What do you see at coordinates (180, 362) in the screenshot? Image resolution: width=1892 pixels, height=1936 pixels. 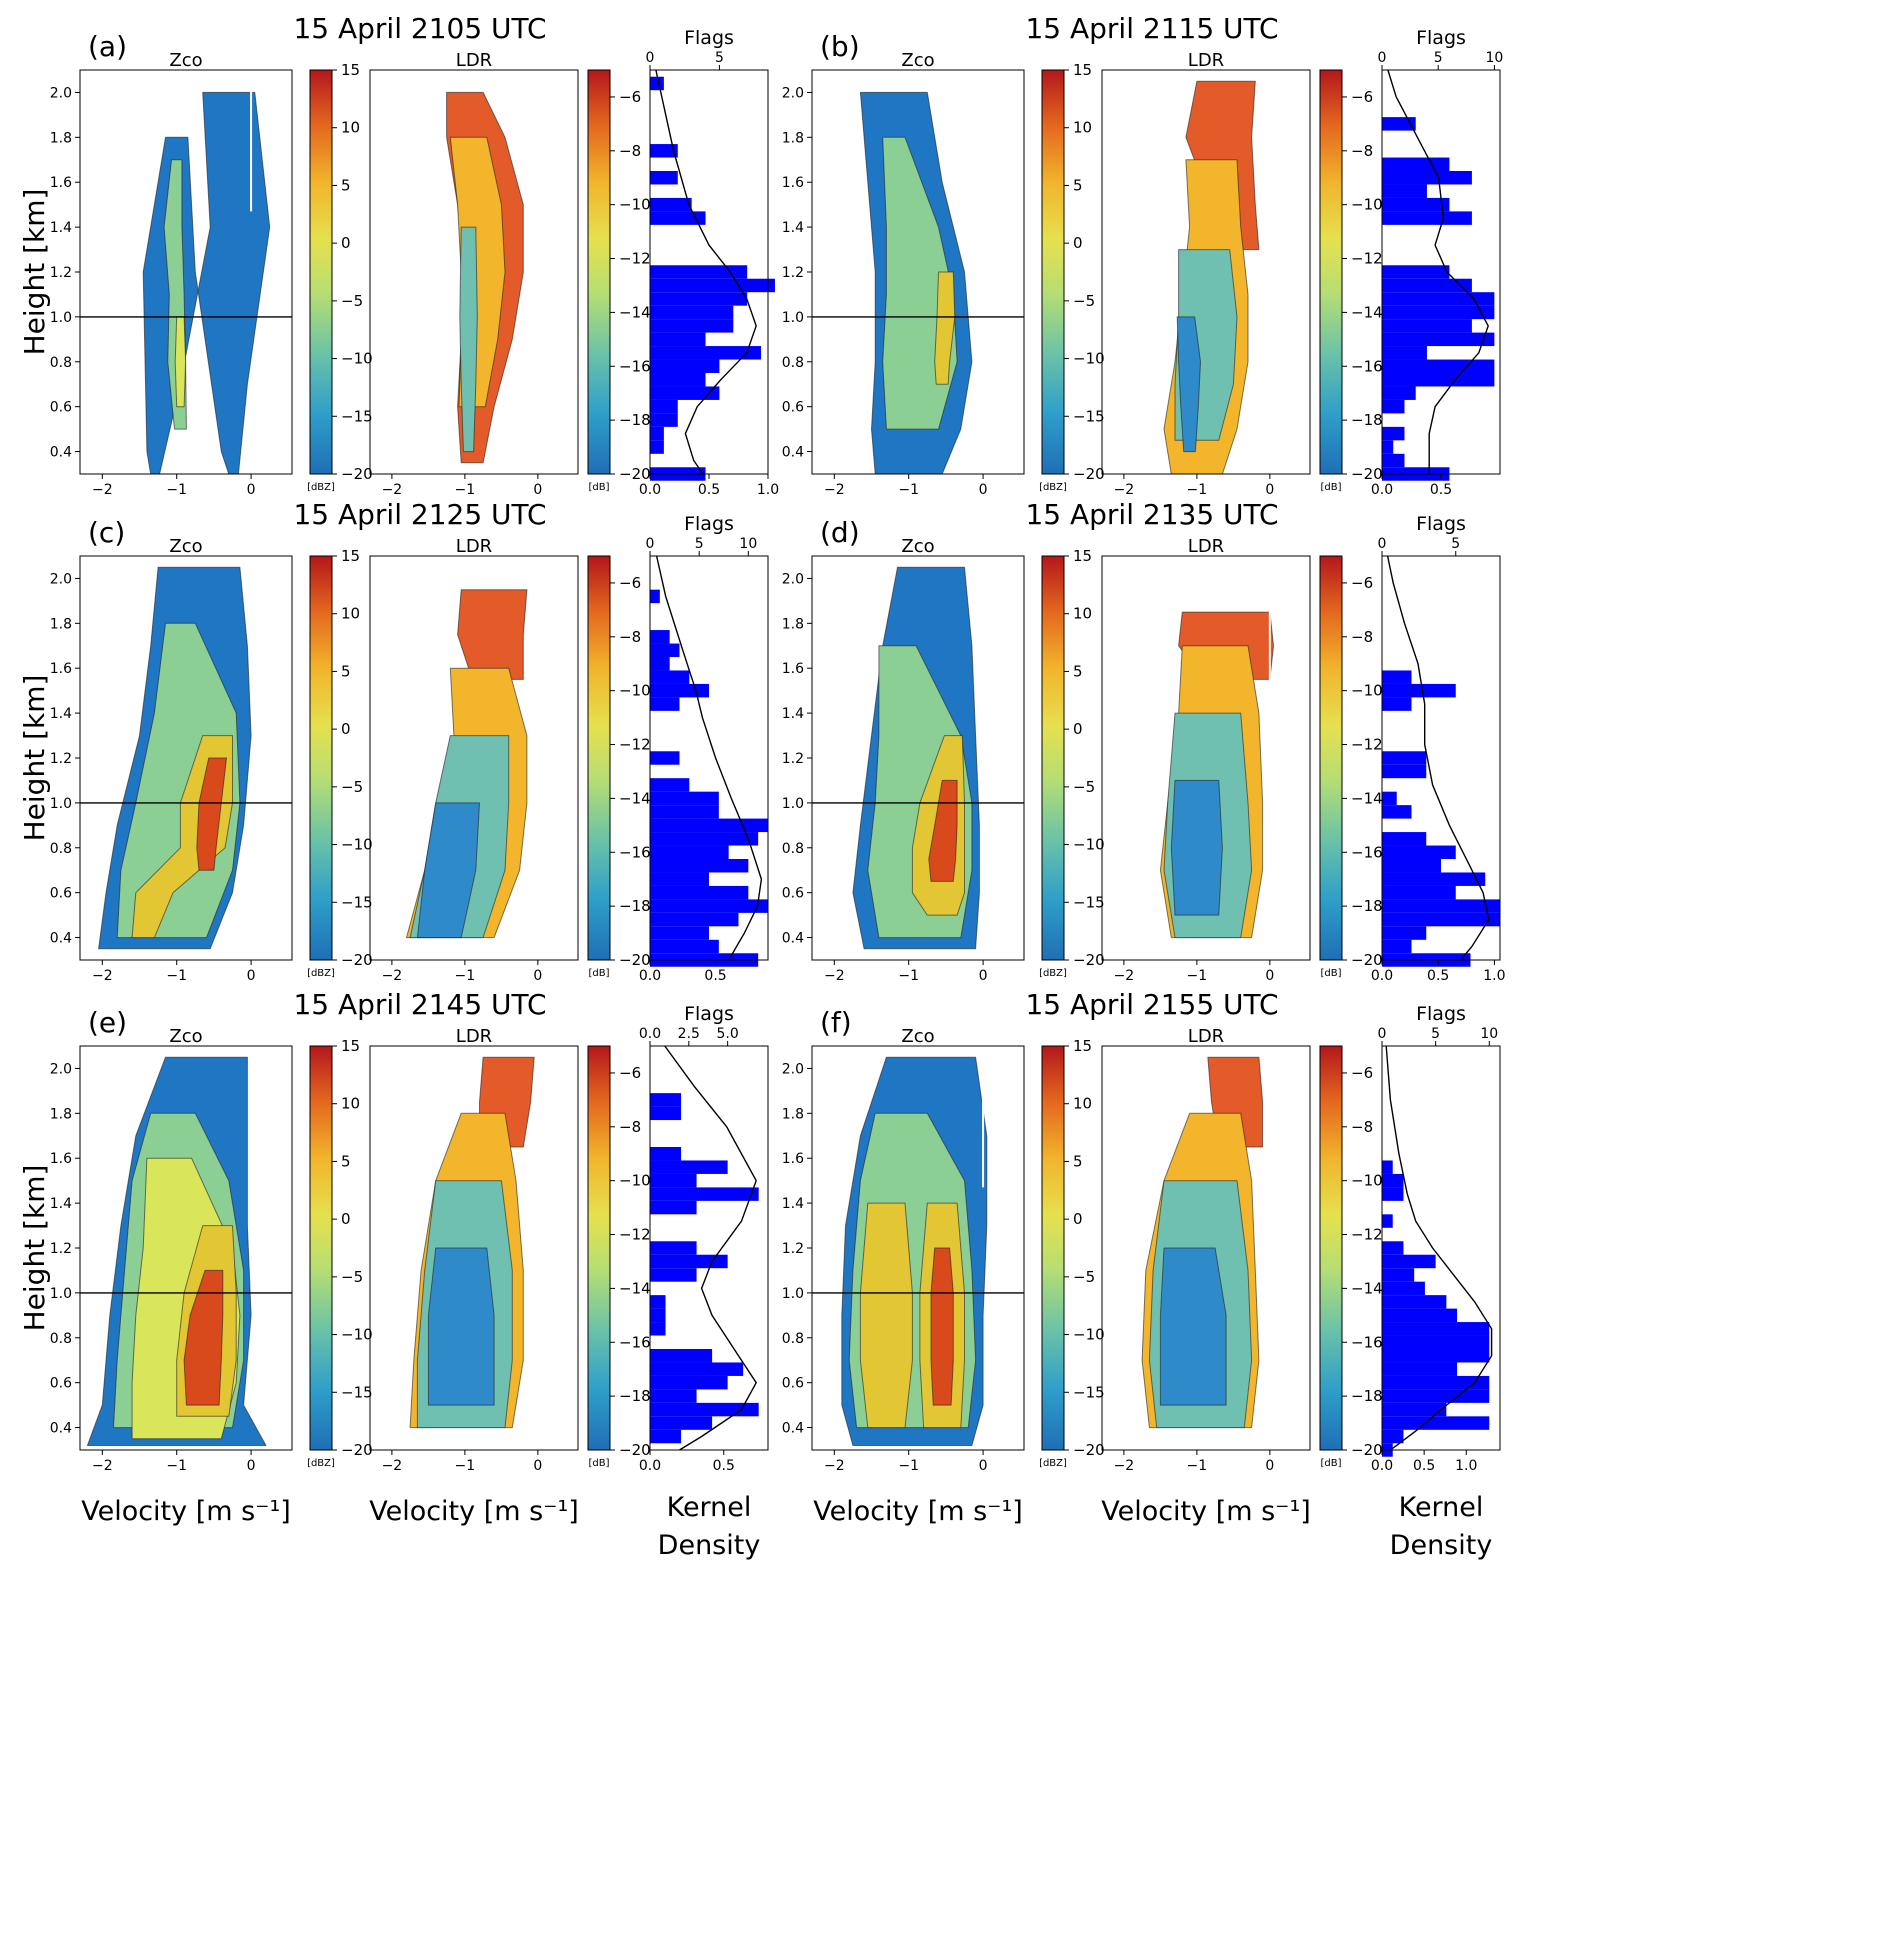 I see `zco-contour-band` at bounding box center [180, 362].